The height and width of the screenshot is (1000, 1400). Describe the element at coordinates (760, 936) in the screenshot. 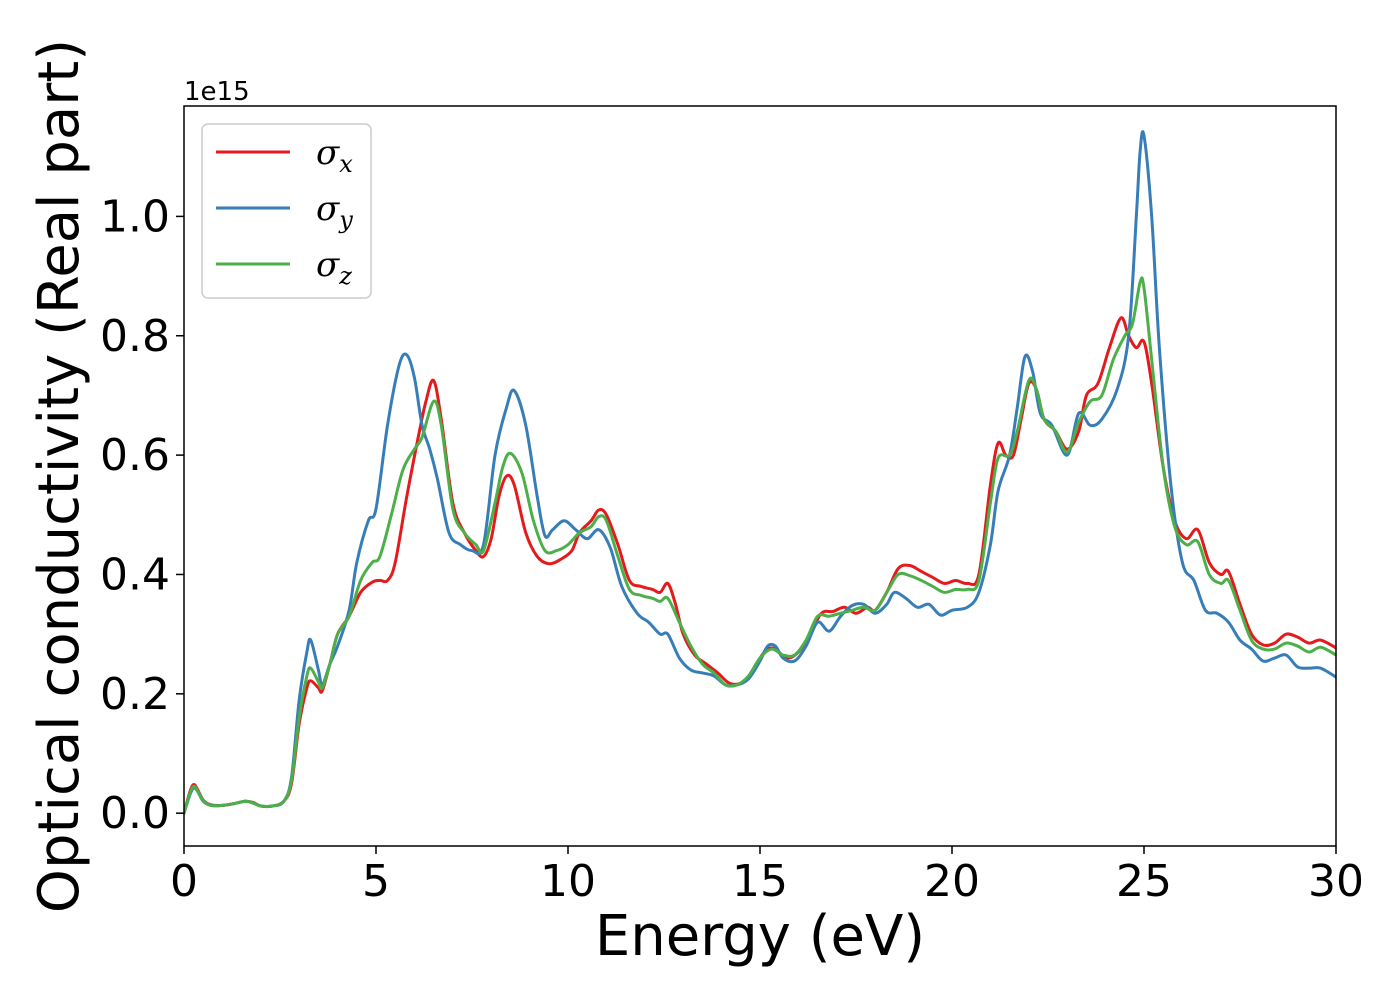

I see `x-axis-label: Energy (eV)` at that location.